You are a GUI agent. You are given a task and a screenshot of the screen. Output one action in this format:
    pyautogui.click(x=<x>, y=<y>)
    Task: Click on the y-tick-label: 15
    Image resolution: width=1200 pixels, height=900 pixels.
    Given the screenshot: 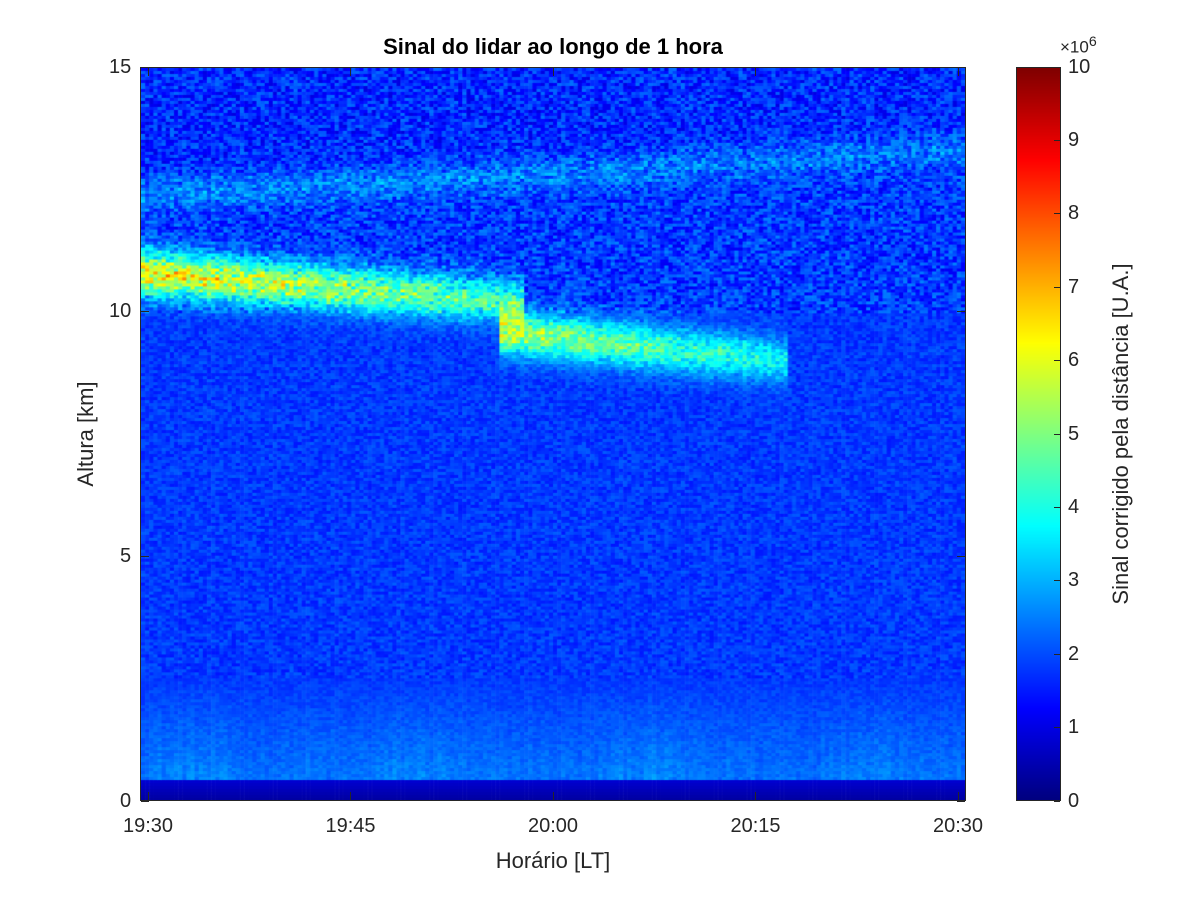 What is the action you would take?
    pyautogui.click(x=120, y=66)
    